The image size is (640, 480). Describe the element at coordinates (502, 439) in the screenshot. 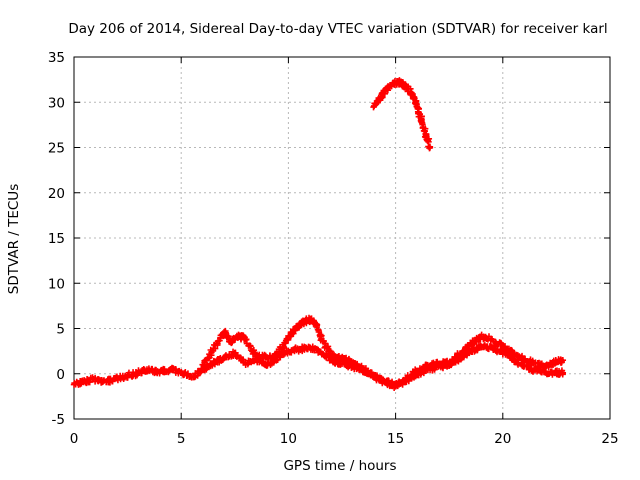

I see `x-tick-label: 20` at that location.